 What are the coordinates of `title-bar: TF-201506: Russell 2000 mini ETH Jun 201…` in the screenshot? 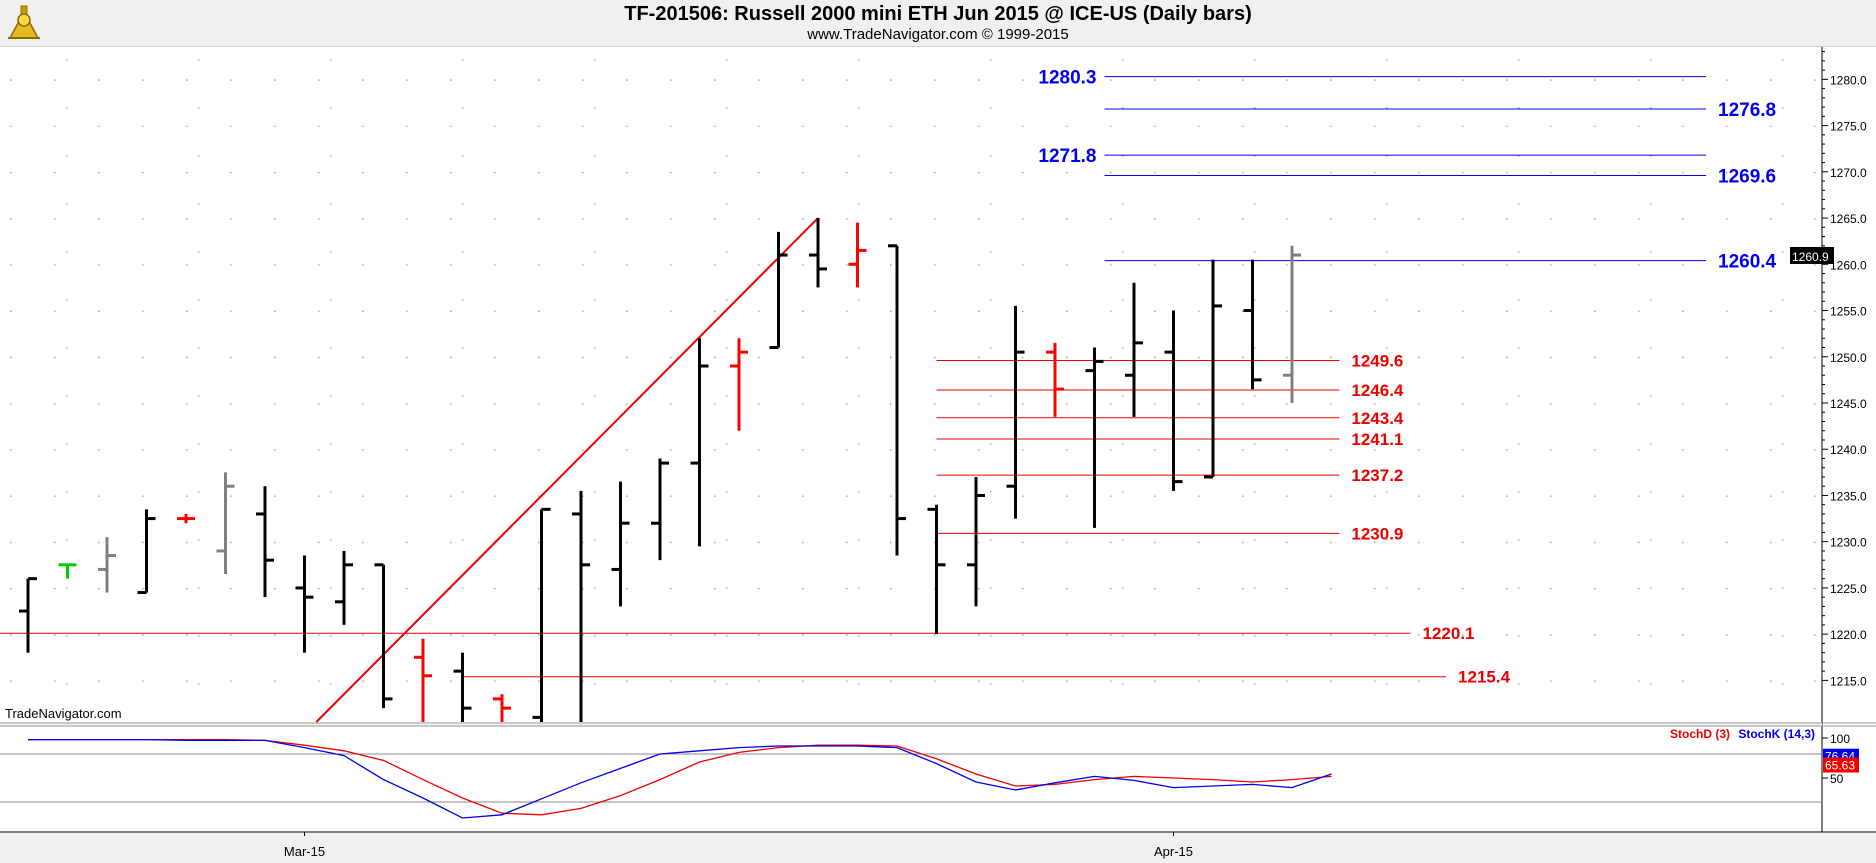 It's located at (938, 23).